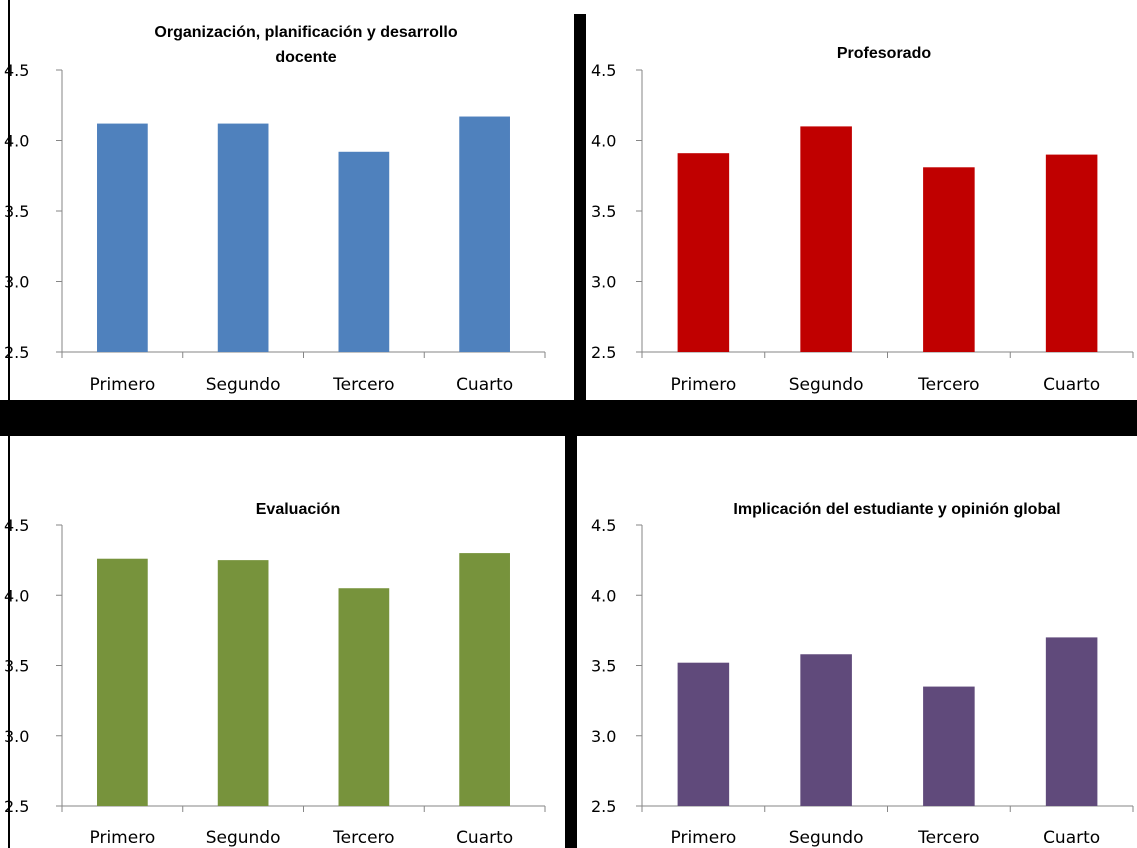 This screenshot has height=848, width=1137. Describe the element at coordinates (16, 70) in the screenshot. I see `chart1-y-tick-label: 4.5` at that location.